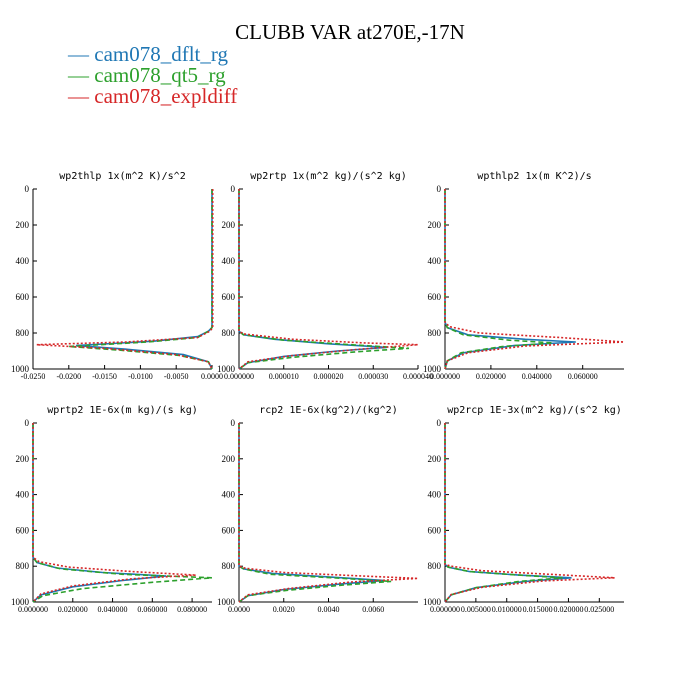 The height and width of the screenshot is (700, 700). What do you see at coordinates (140, 376) in the screenshot?
I see `x-tick-label: -0.0100` at bounding box center [140, 376].